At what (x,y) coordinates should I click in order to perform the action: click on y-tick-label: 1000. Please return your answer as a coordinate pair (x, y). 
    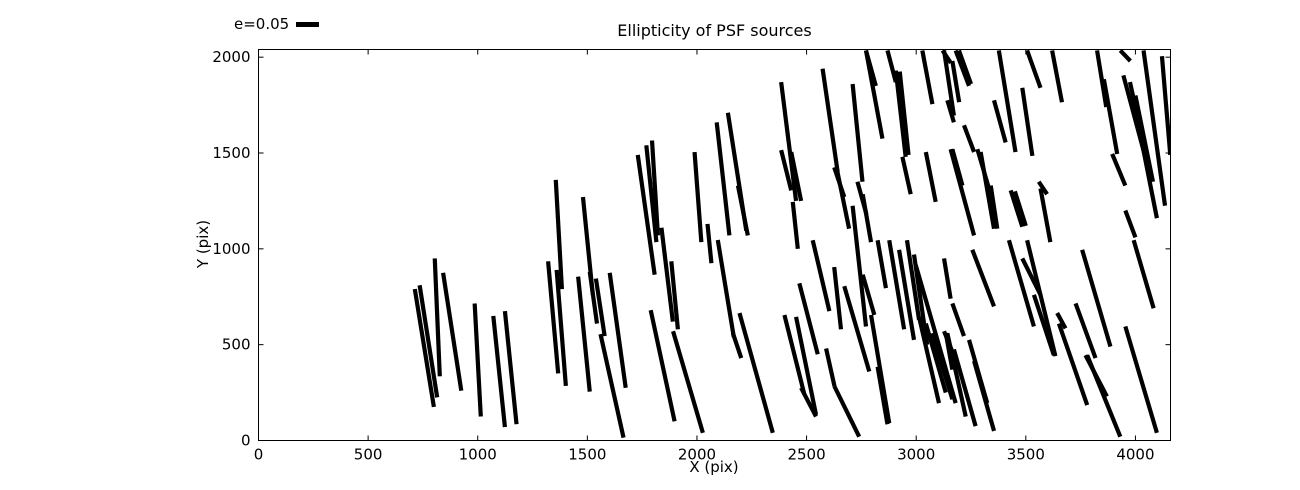
    Looking at the image, I should click on (231, 249).